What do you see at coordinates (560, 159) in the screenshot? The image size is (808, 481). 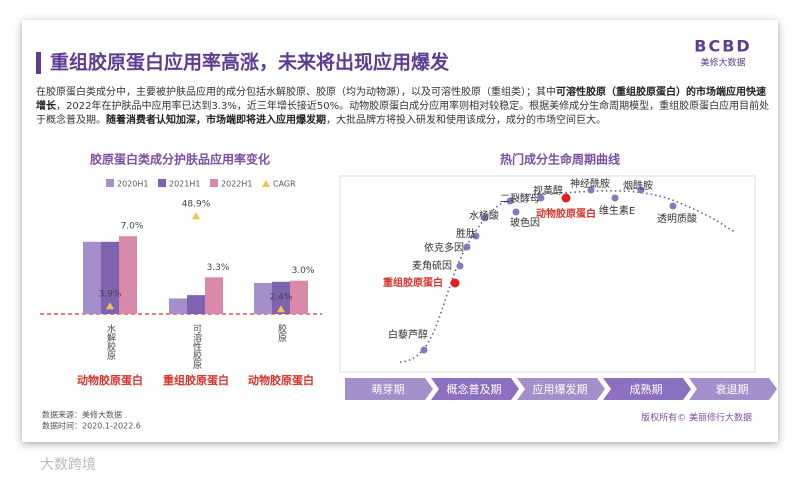 I see `lifecycle-title: 热门成分生命周期曲线` at bounding box center [560, 159].